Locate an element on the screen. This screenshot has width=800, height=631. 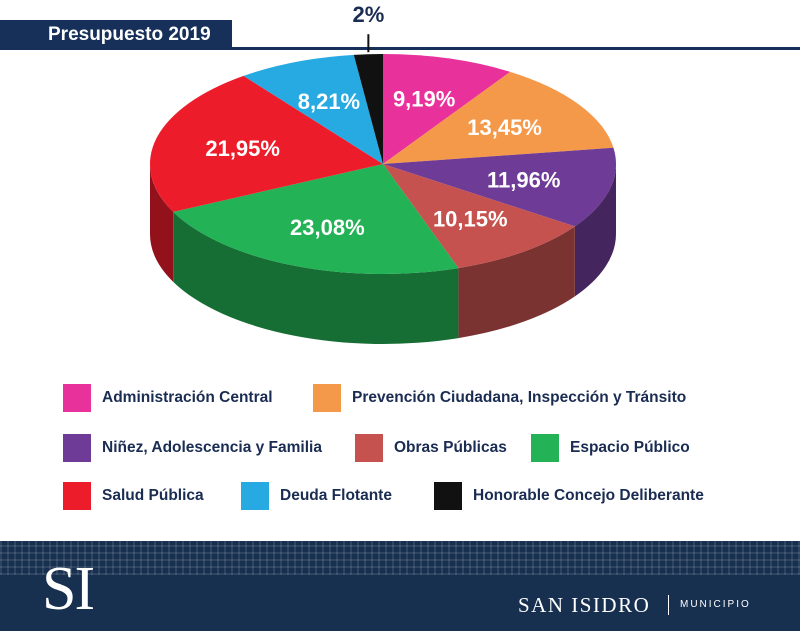
pie-side-ninez-adolescencia-y-familia is located at coordinates (595, 230).